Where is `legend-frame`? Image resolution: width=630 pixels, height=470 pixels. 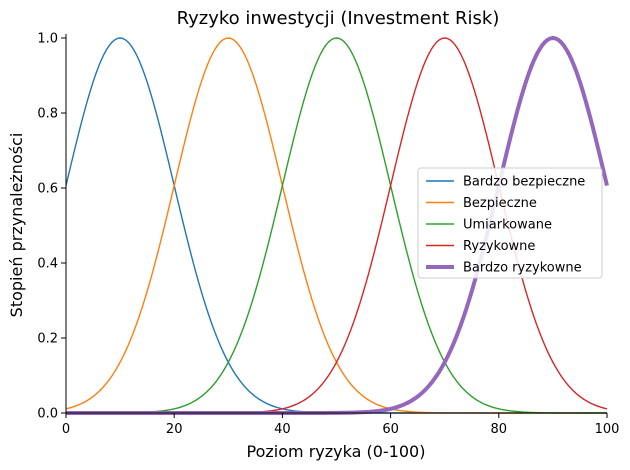
legend-frame is located at coordinates (510, 223).